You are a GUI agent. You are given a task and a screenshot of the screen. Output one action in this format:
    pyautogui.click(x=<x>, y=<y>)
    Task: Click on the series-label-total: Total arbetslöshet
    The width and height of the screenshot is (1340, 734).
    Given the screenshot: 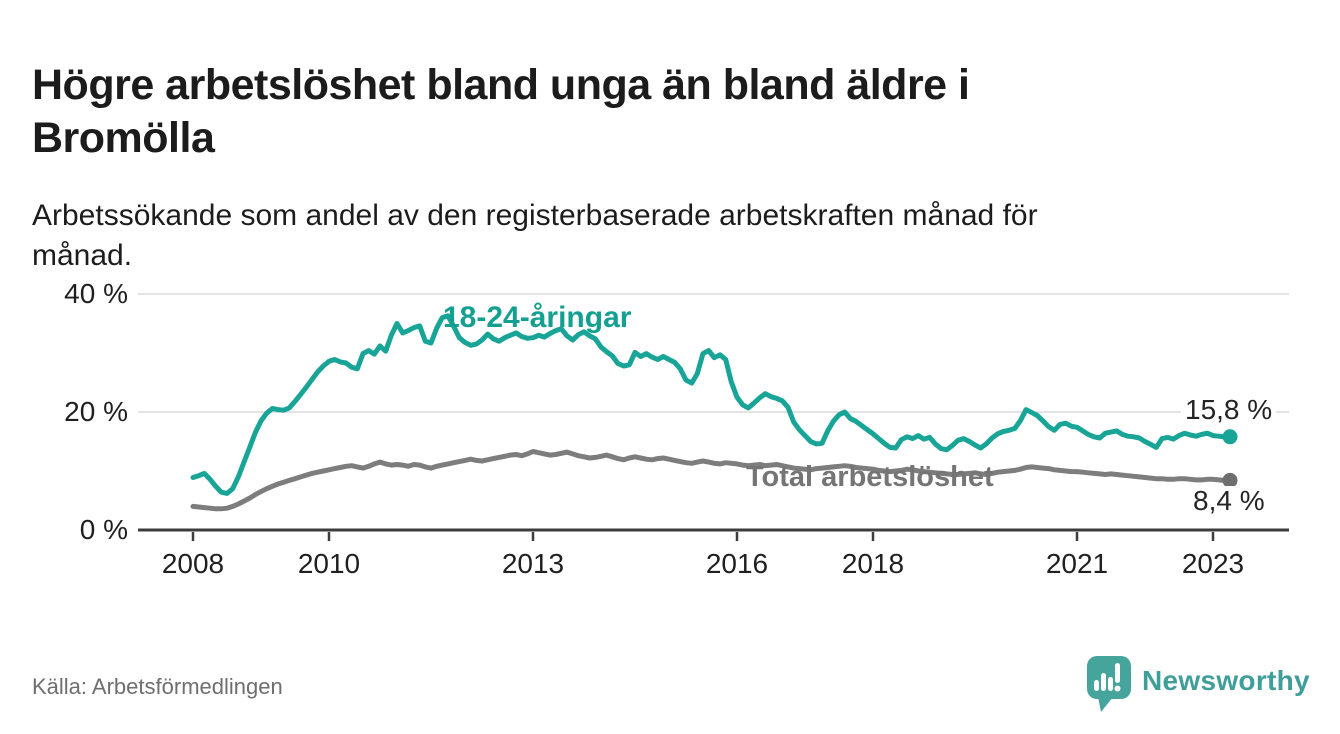 What is the action you would take?
    pyautogui.click(x=870, y=477)
    